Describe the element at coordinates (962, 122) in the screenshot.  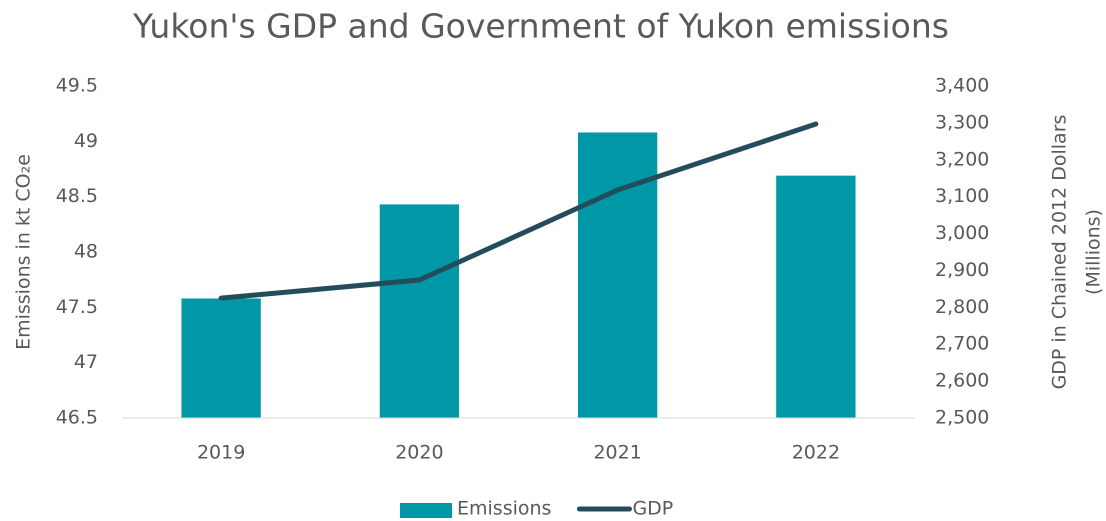
I see `y2-tick-label: 3,300` at that location.